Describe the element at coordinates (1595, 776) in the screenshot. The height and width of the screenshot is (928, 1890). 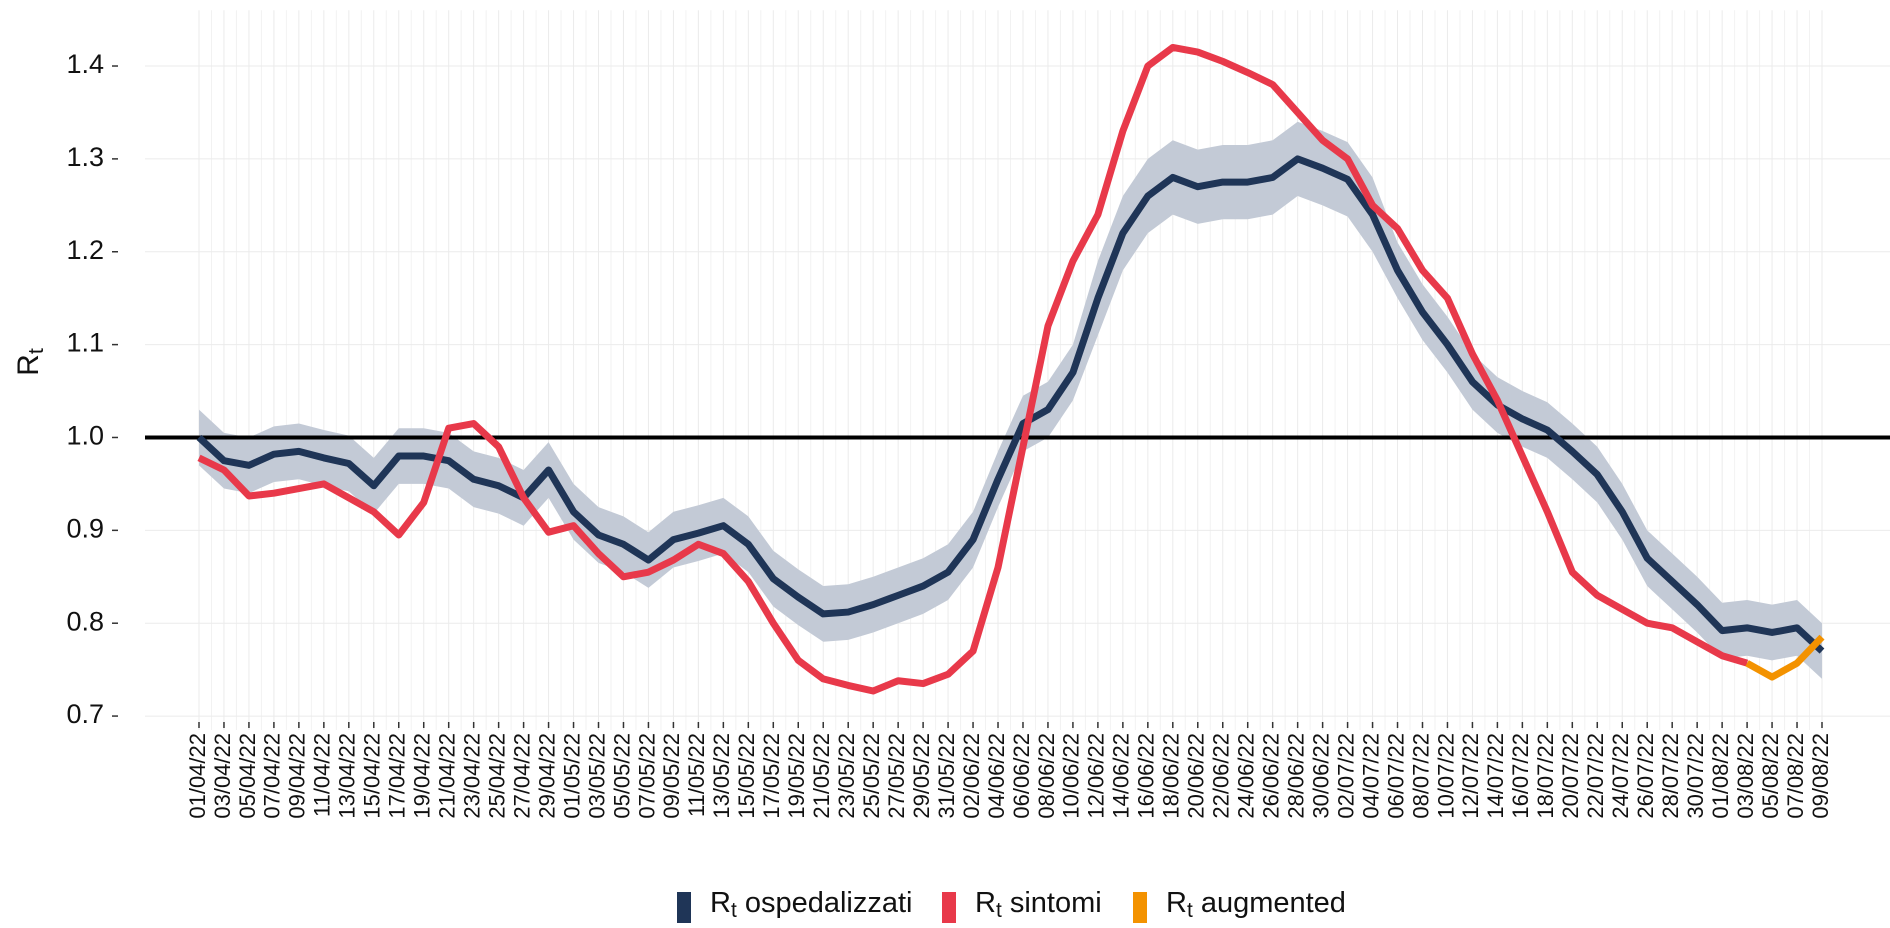
I see `x-tick-label: 22/07/22` at that location.